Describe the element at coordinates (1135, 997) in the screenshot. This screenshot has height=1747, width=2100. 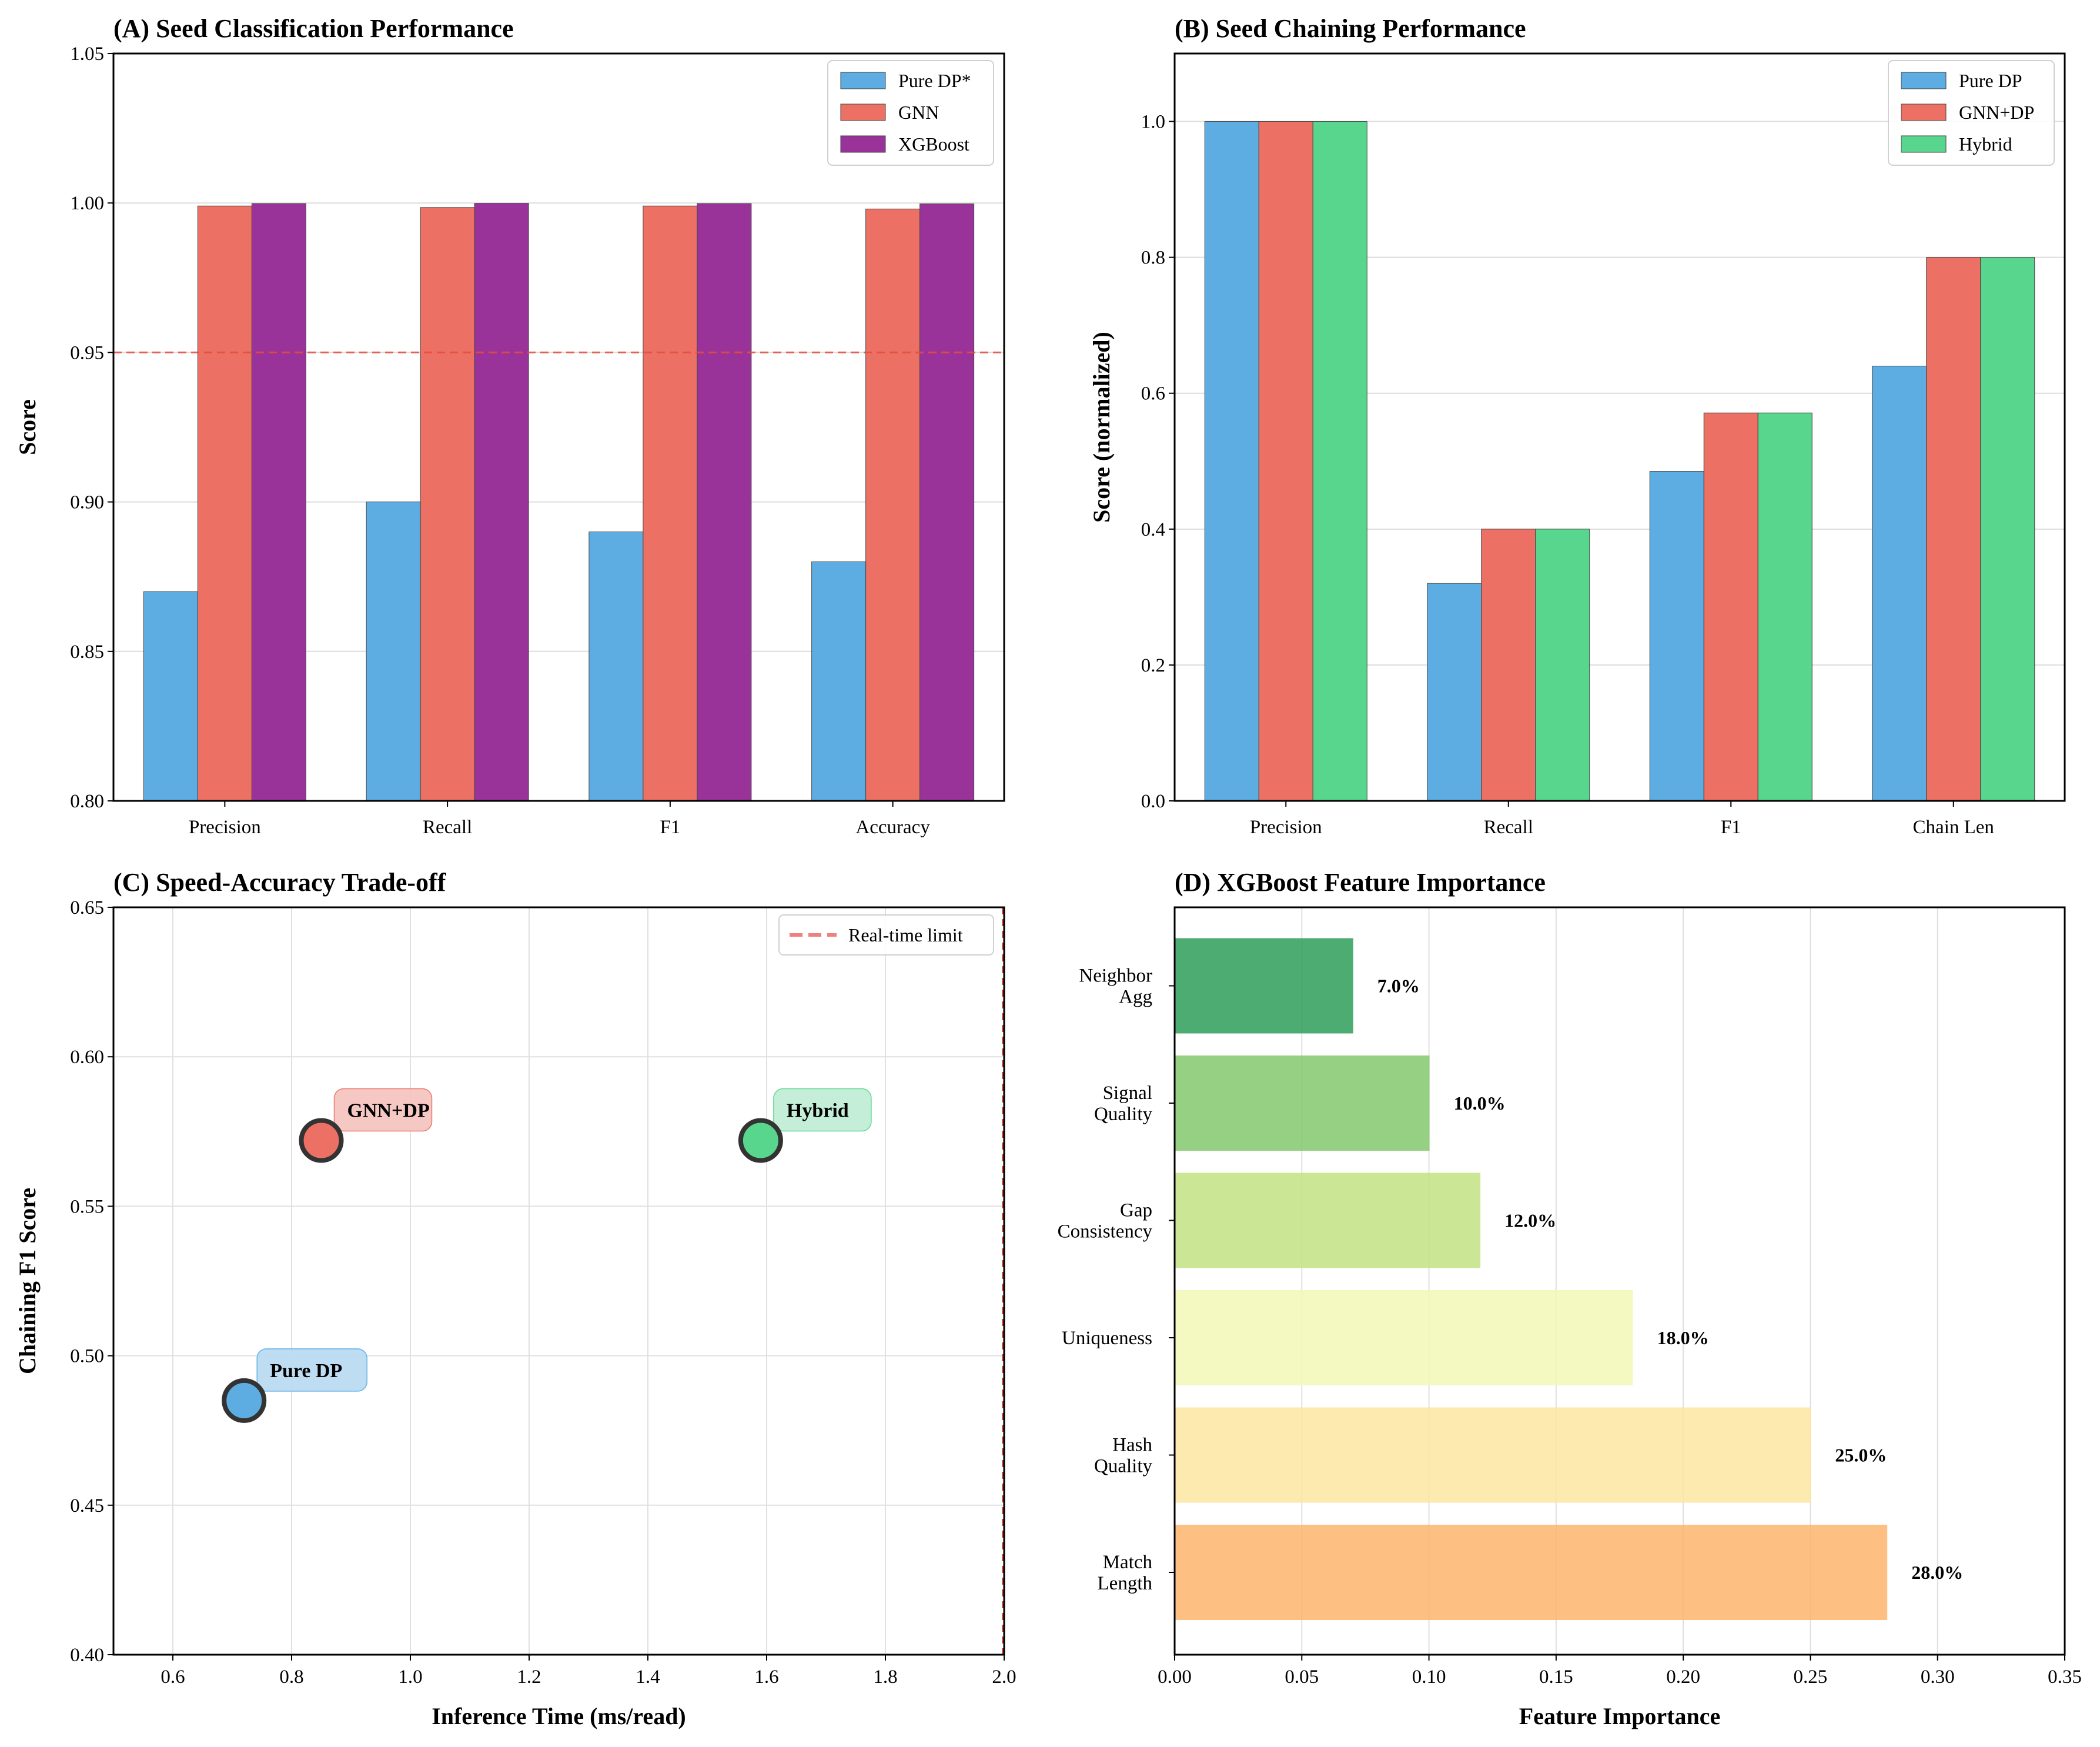
I see `y-tick-label: Agg` at that location.